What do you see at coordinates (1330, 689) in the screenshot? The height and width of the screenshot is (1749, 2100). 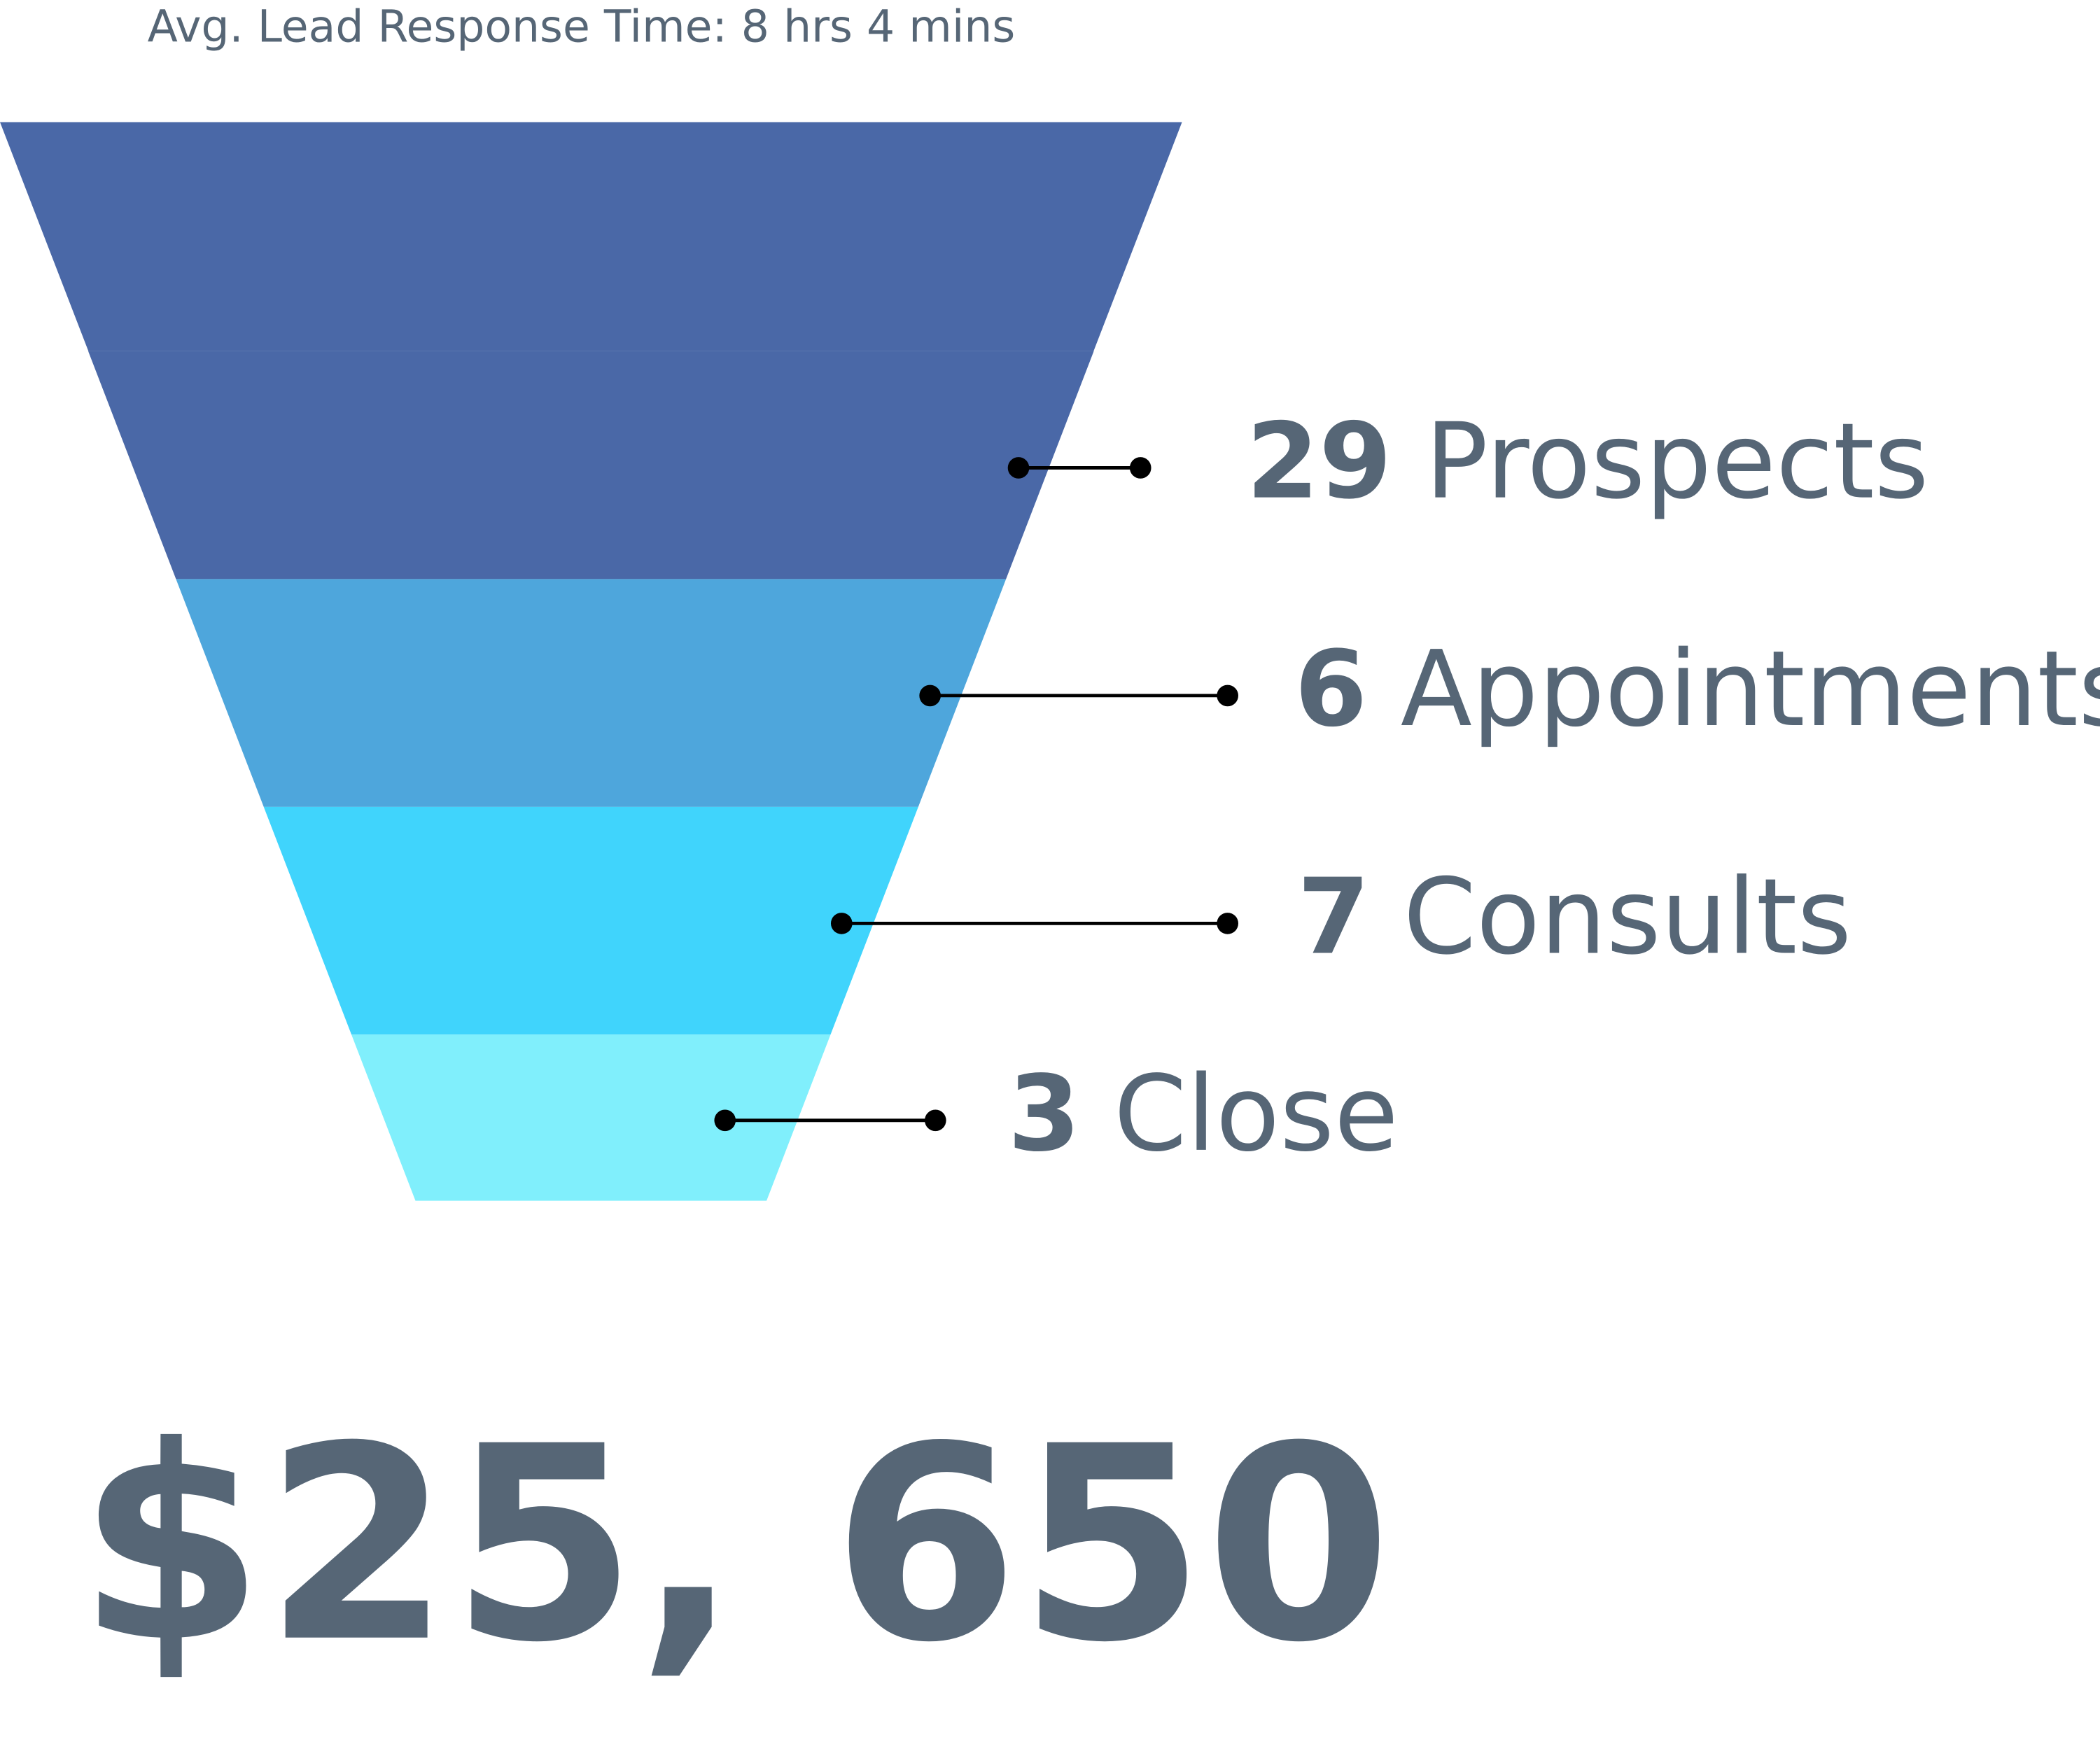 I see `stage-value: 6` at bounding box center [1330, 689].